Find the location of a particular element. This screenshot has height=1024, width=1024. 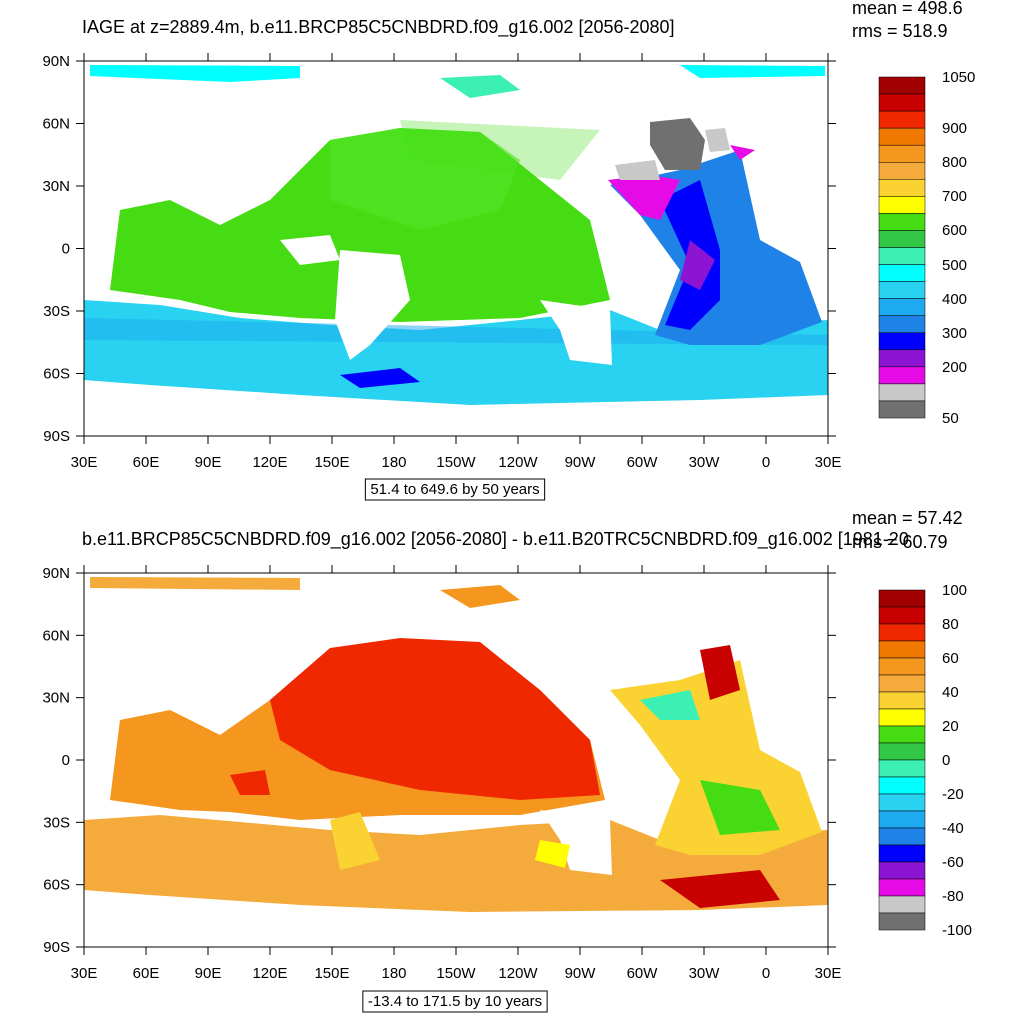

colorbar-label: 200 is located at coordinates (954, 367).